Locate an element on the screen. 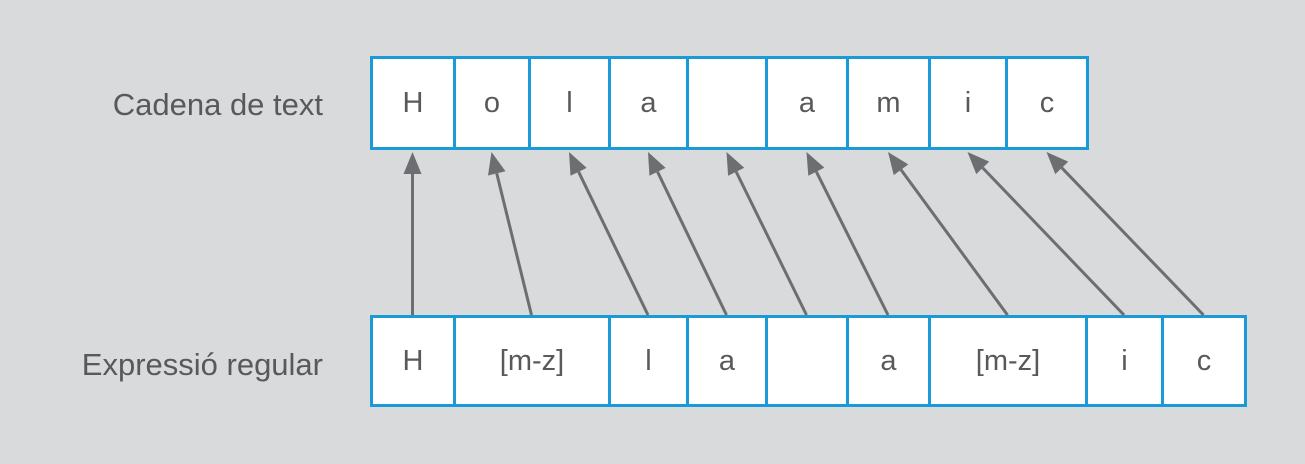  regex-token-cell-1: [m-z] is located at coordinates (532, 361).